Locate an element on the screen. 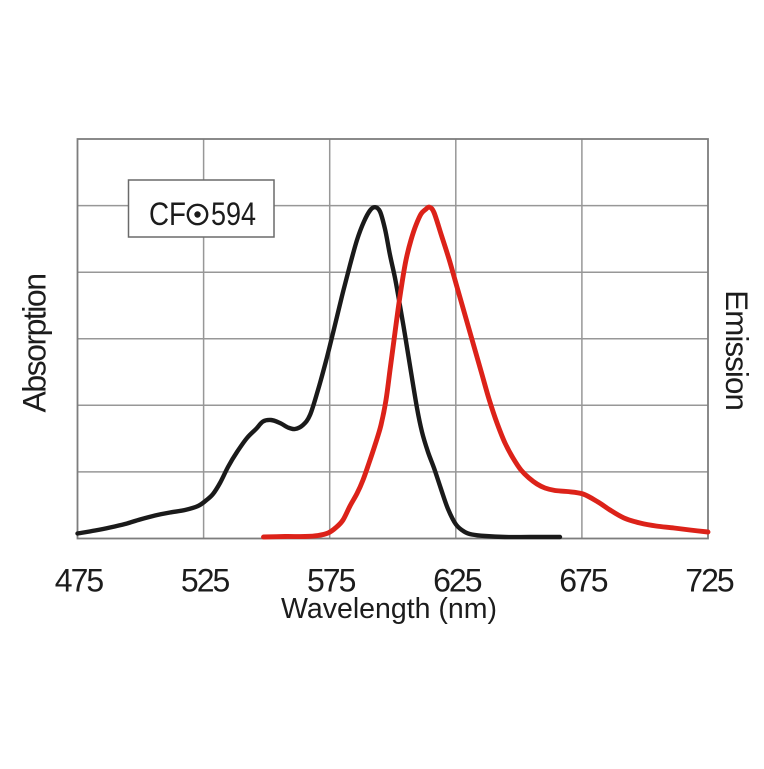  svg-text: 525 is located at coordinates (205, 581).